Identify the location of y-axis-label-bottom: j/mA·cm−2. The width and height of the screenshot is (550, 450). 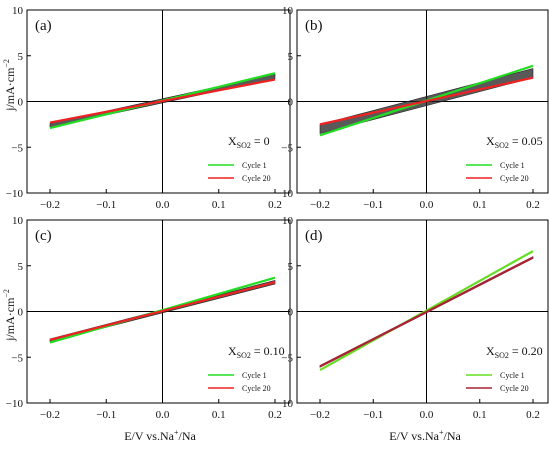
(9, 315).